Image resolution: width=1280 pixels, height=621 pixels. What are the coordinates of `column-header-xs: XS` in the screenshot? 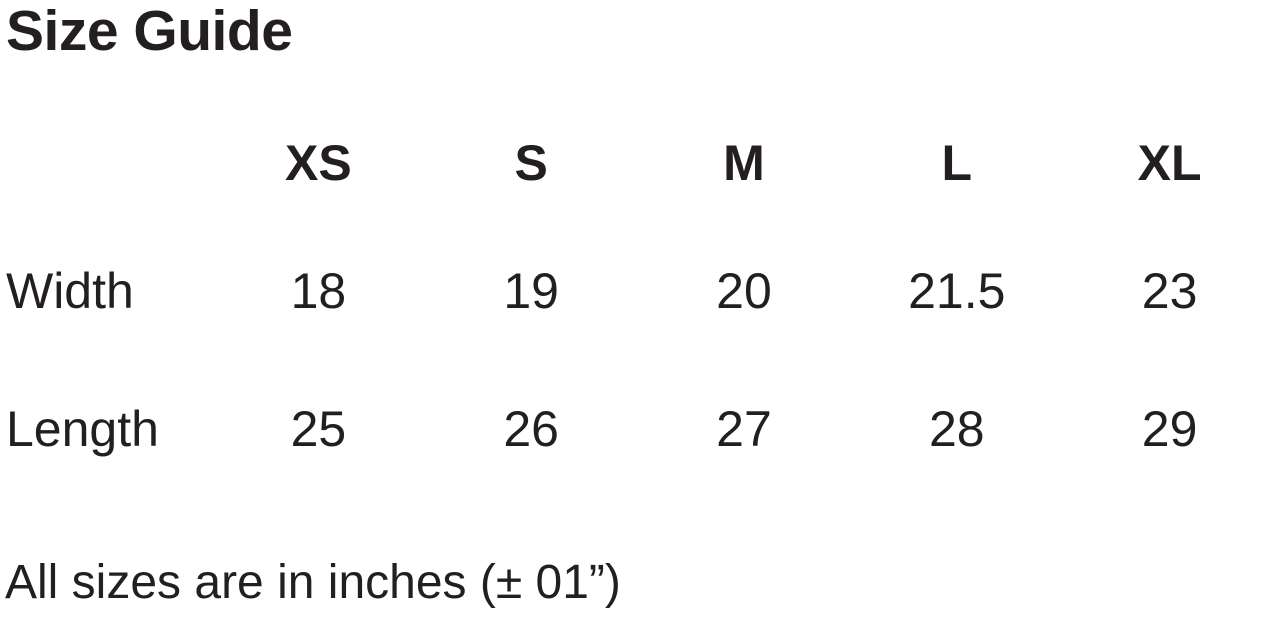 It's located at (318, 163).